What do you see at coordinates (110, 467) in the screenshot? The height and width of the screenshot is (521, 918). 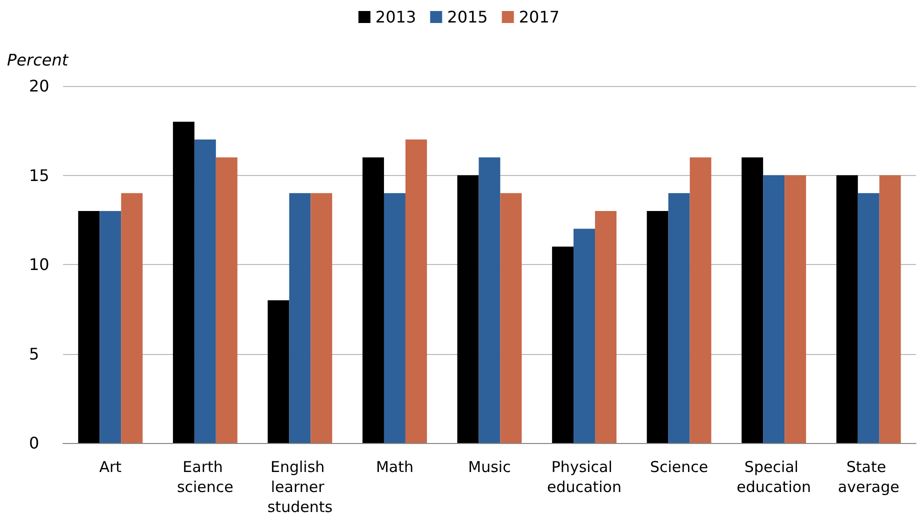 I see `x-tick-label: Art` at bounding box center [110, 467].